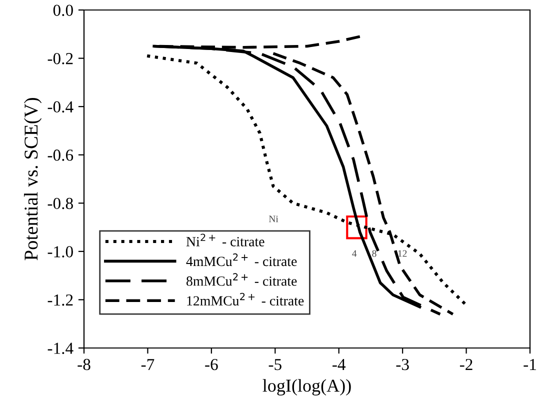 The image size is (543, 418). I want to click on annotation: 12, so click(402, 253).